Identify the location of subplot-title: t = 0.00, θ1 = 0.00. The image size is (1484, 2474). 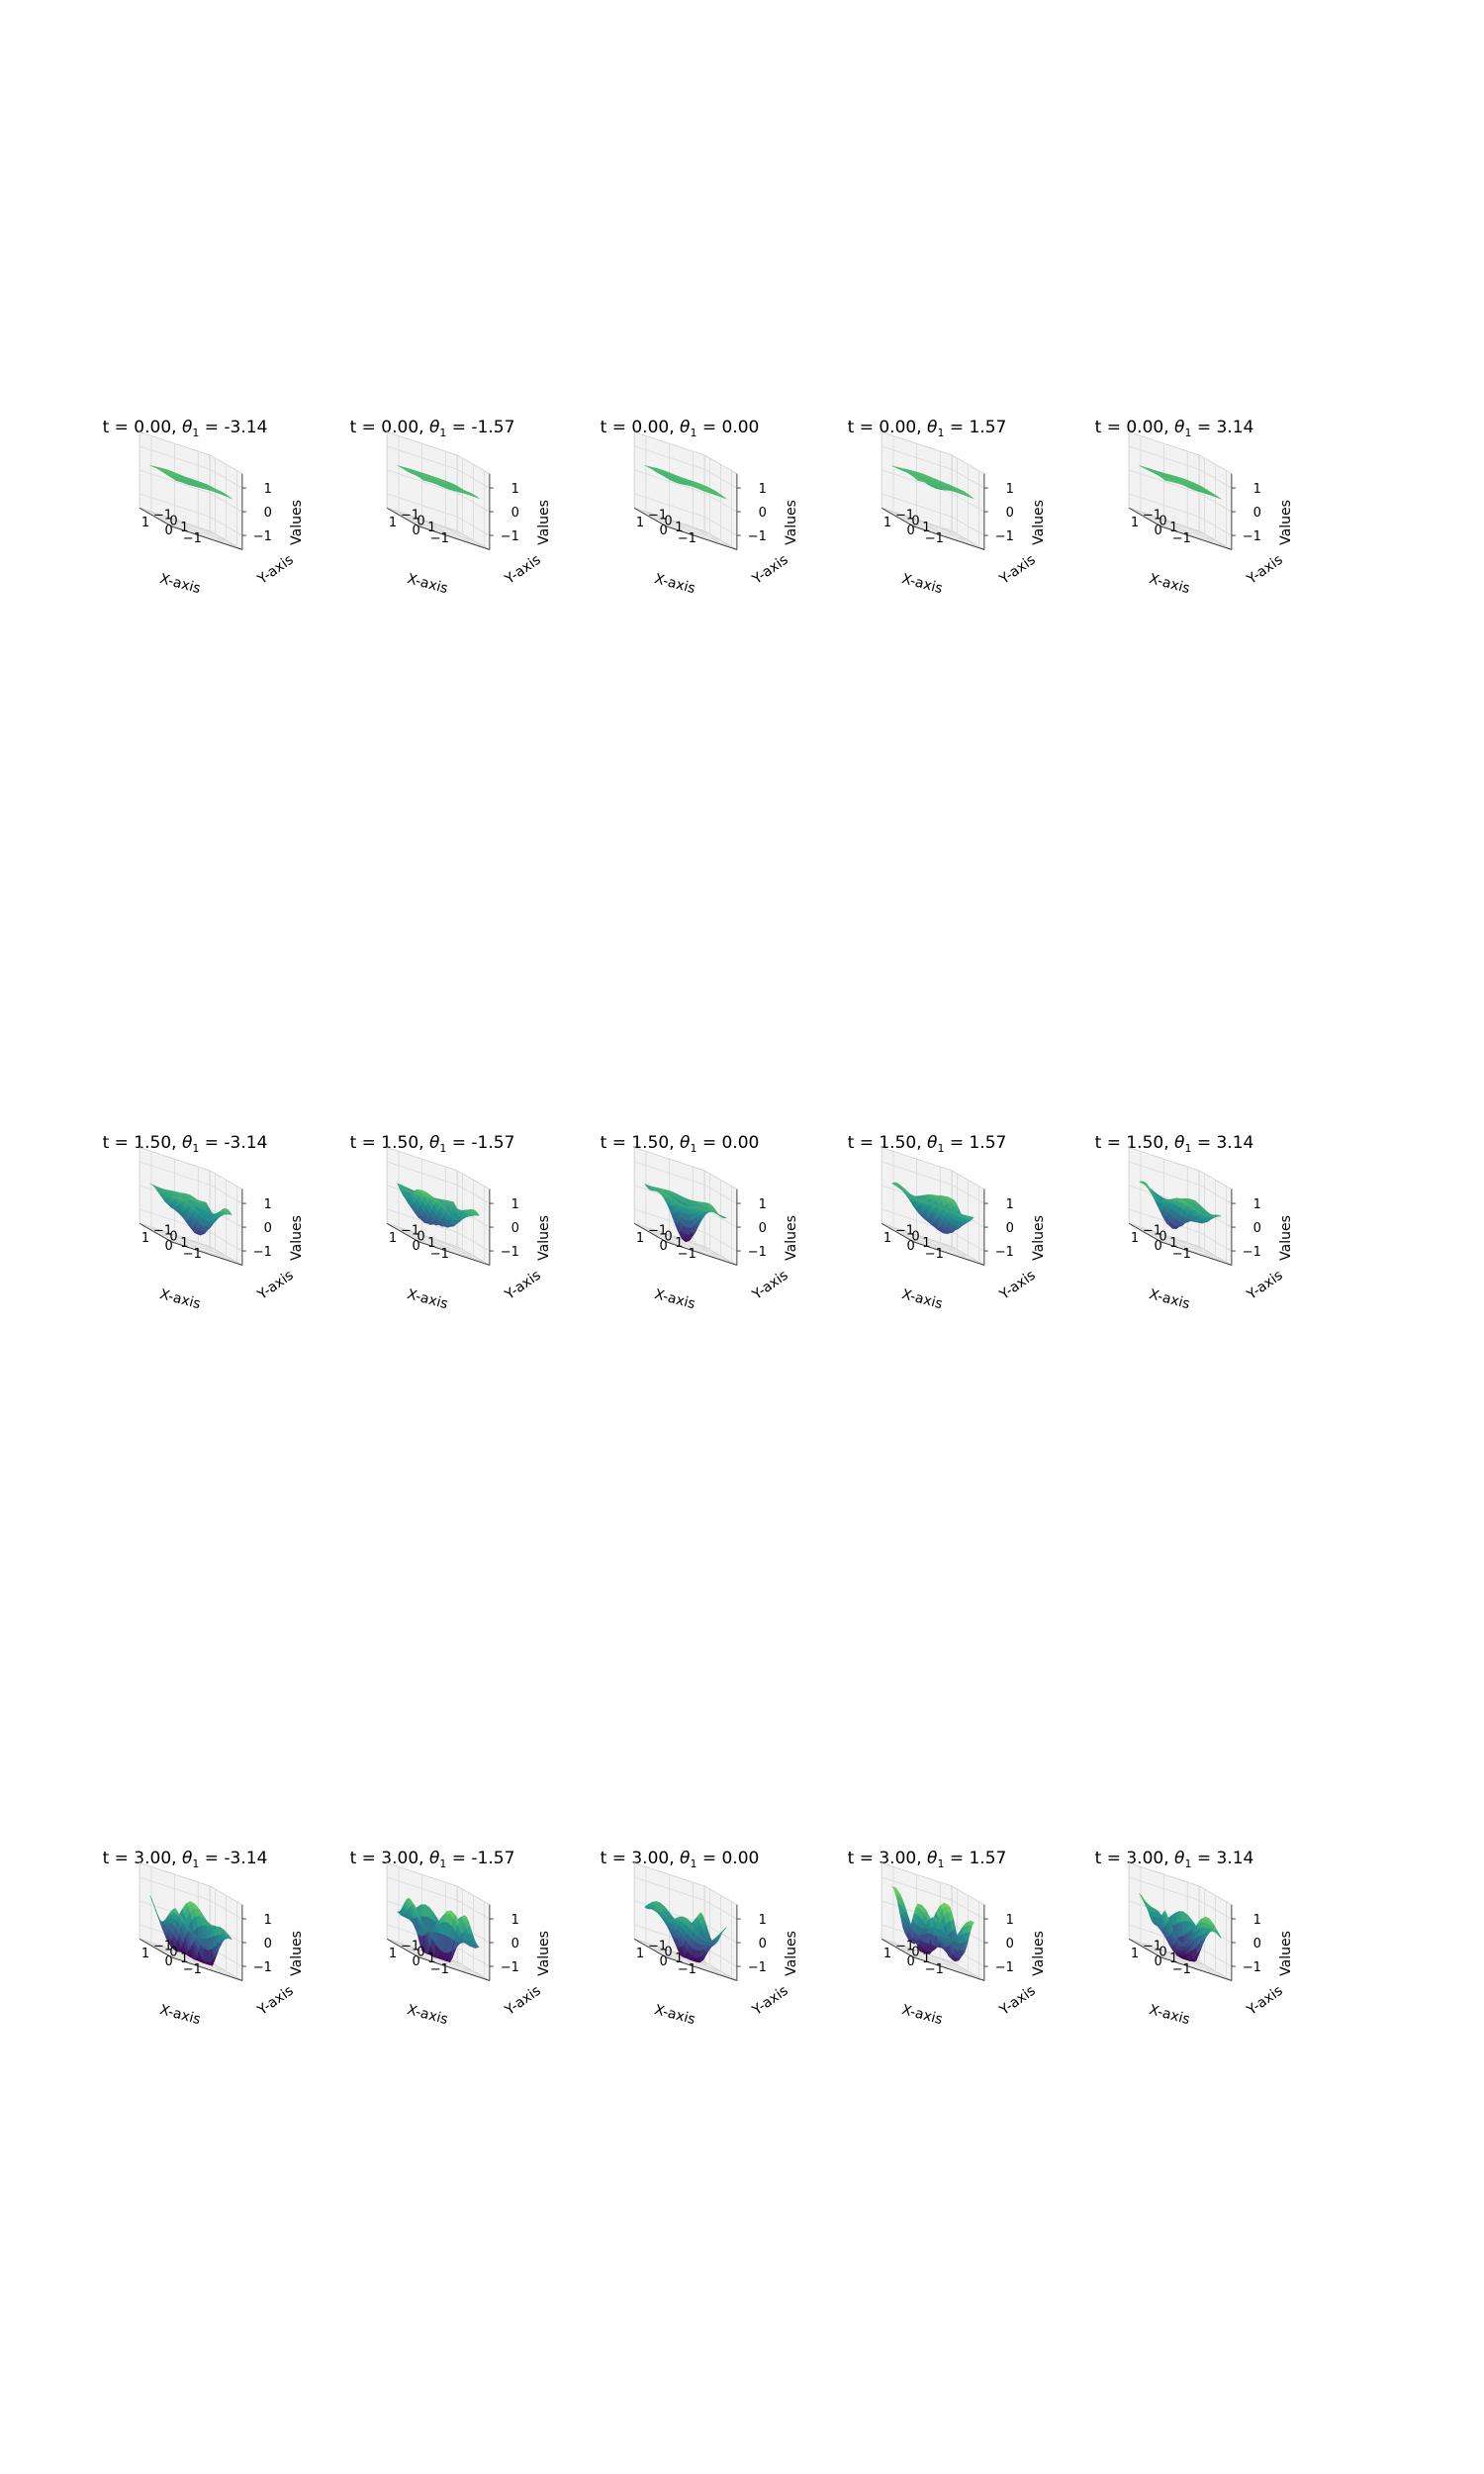
(680, 429).